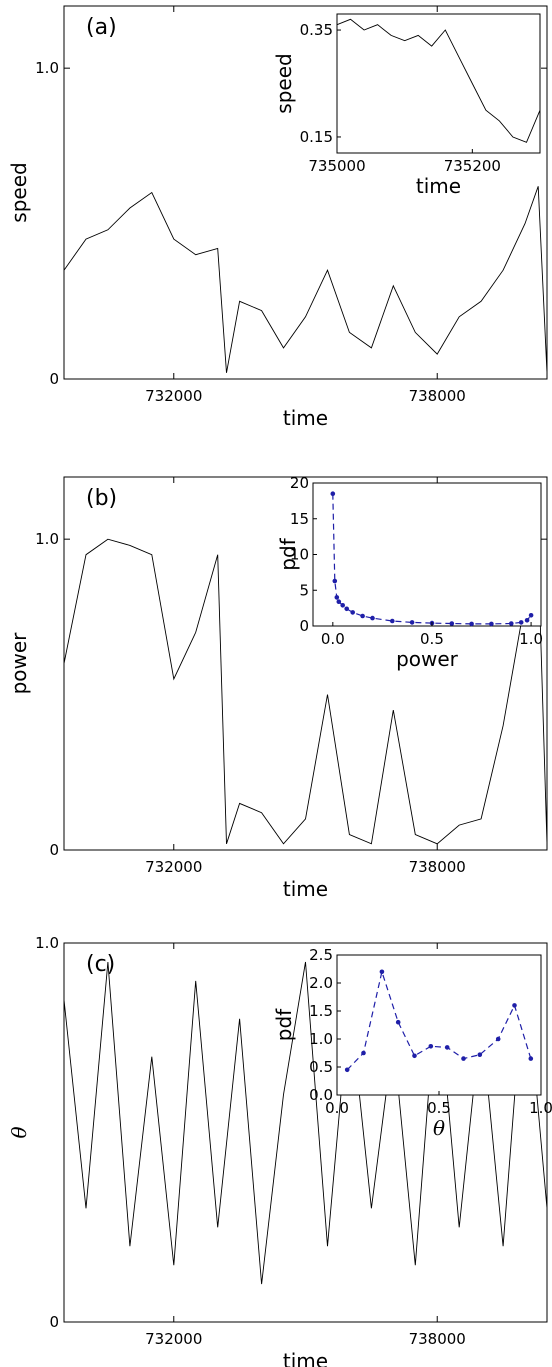  Describe the element at coordinates (336, 166) in the screenshot. I see `inset-x-tick-label: 735000` at that location.